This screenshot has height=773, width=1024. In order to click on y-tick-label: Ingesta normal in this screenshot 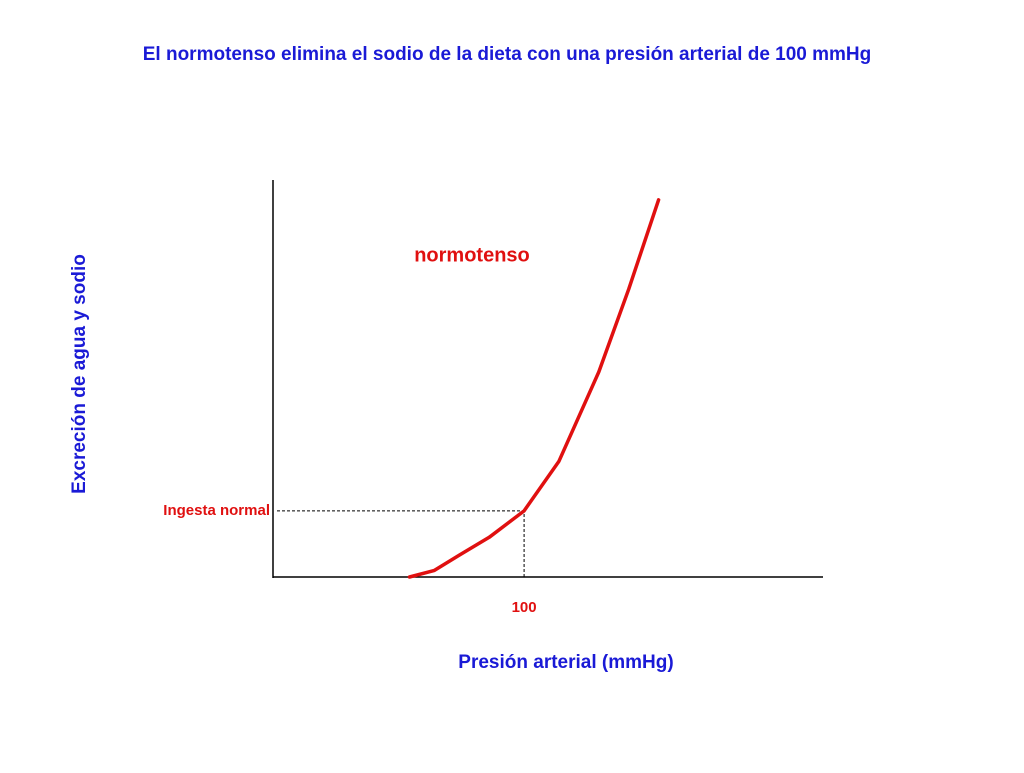, I will do `click(216, 510)`.